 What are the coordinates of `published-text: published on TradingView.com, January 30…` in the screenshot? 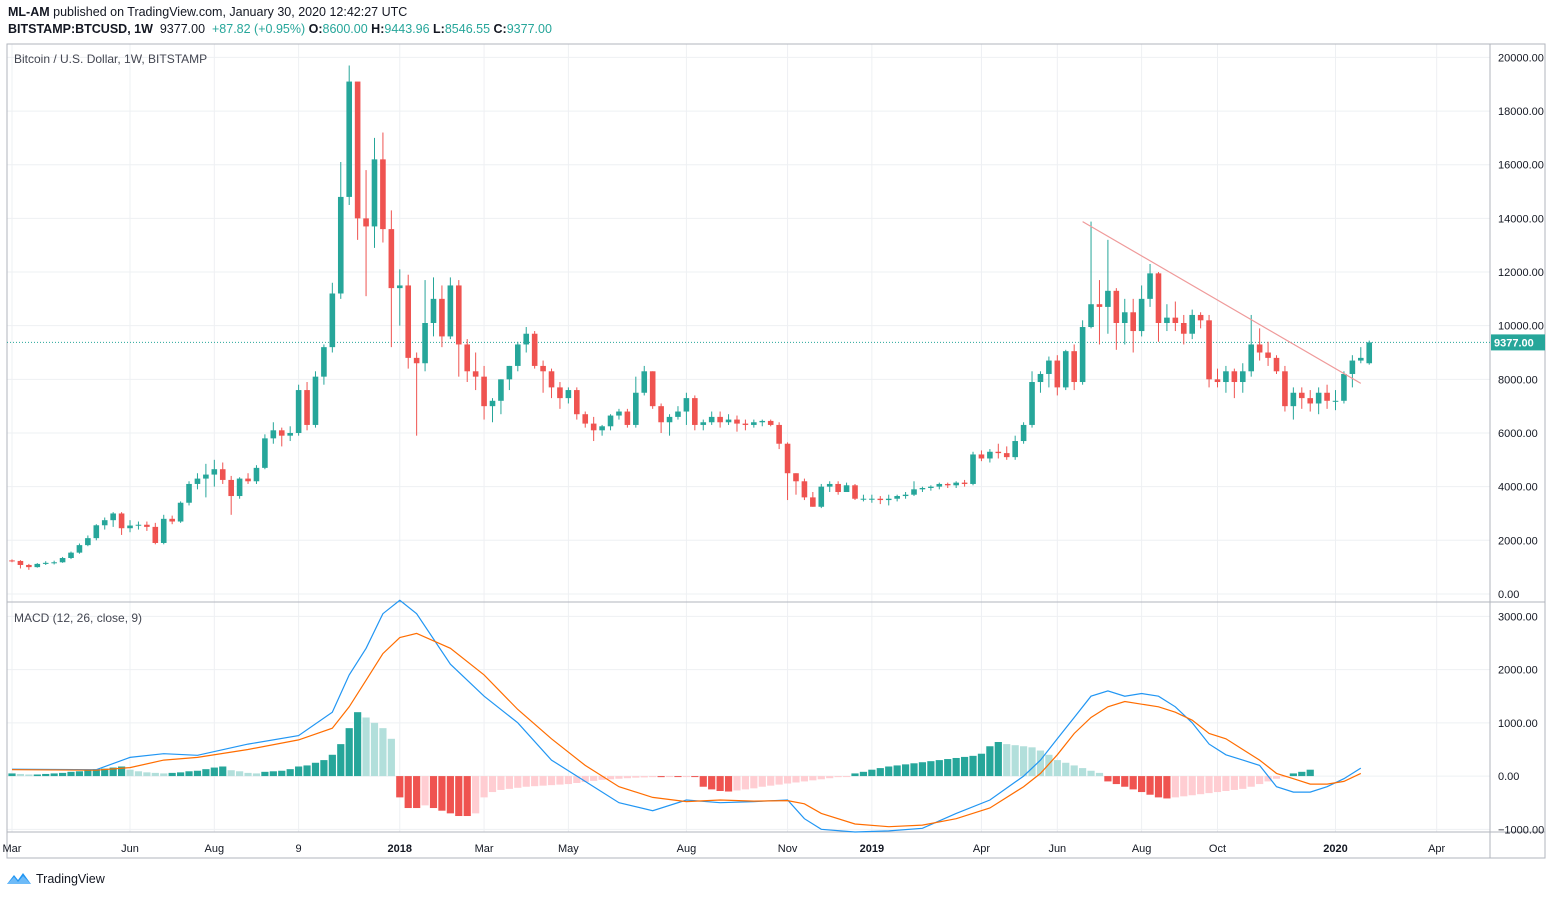 It's located at (228, 12).